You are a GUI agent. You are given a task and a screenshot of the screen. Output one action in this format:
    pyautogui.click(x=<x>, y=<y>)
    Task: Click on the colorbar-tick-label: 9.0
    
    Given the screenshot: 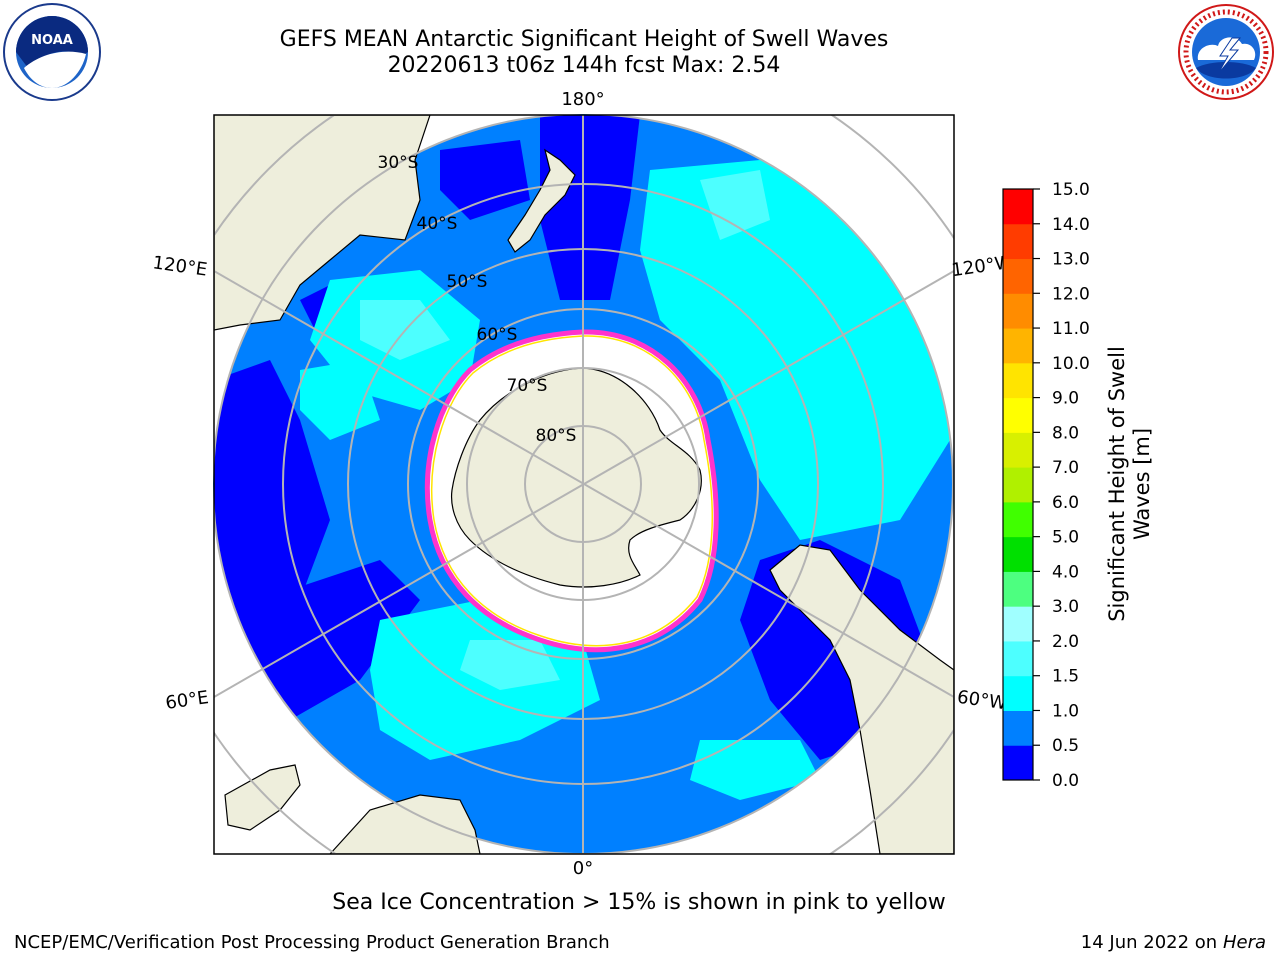 What is the action you would take?
    pyautogui.click(x=1065, y=399)
    